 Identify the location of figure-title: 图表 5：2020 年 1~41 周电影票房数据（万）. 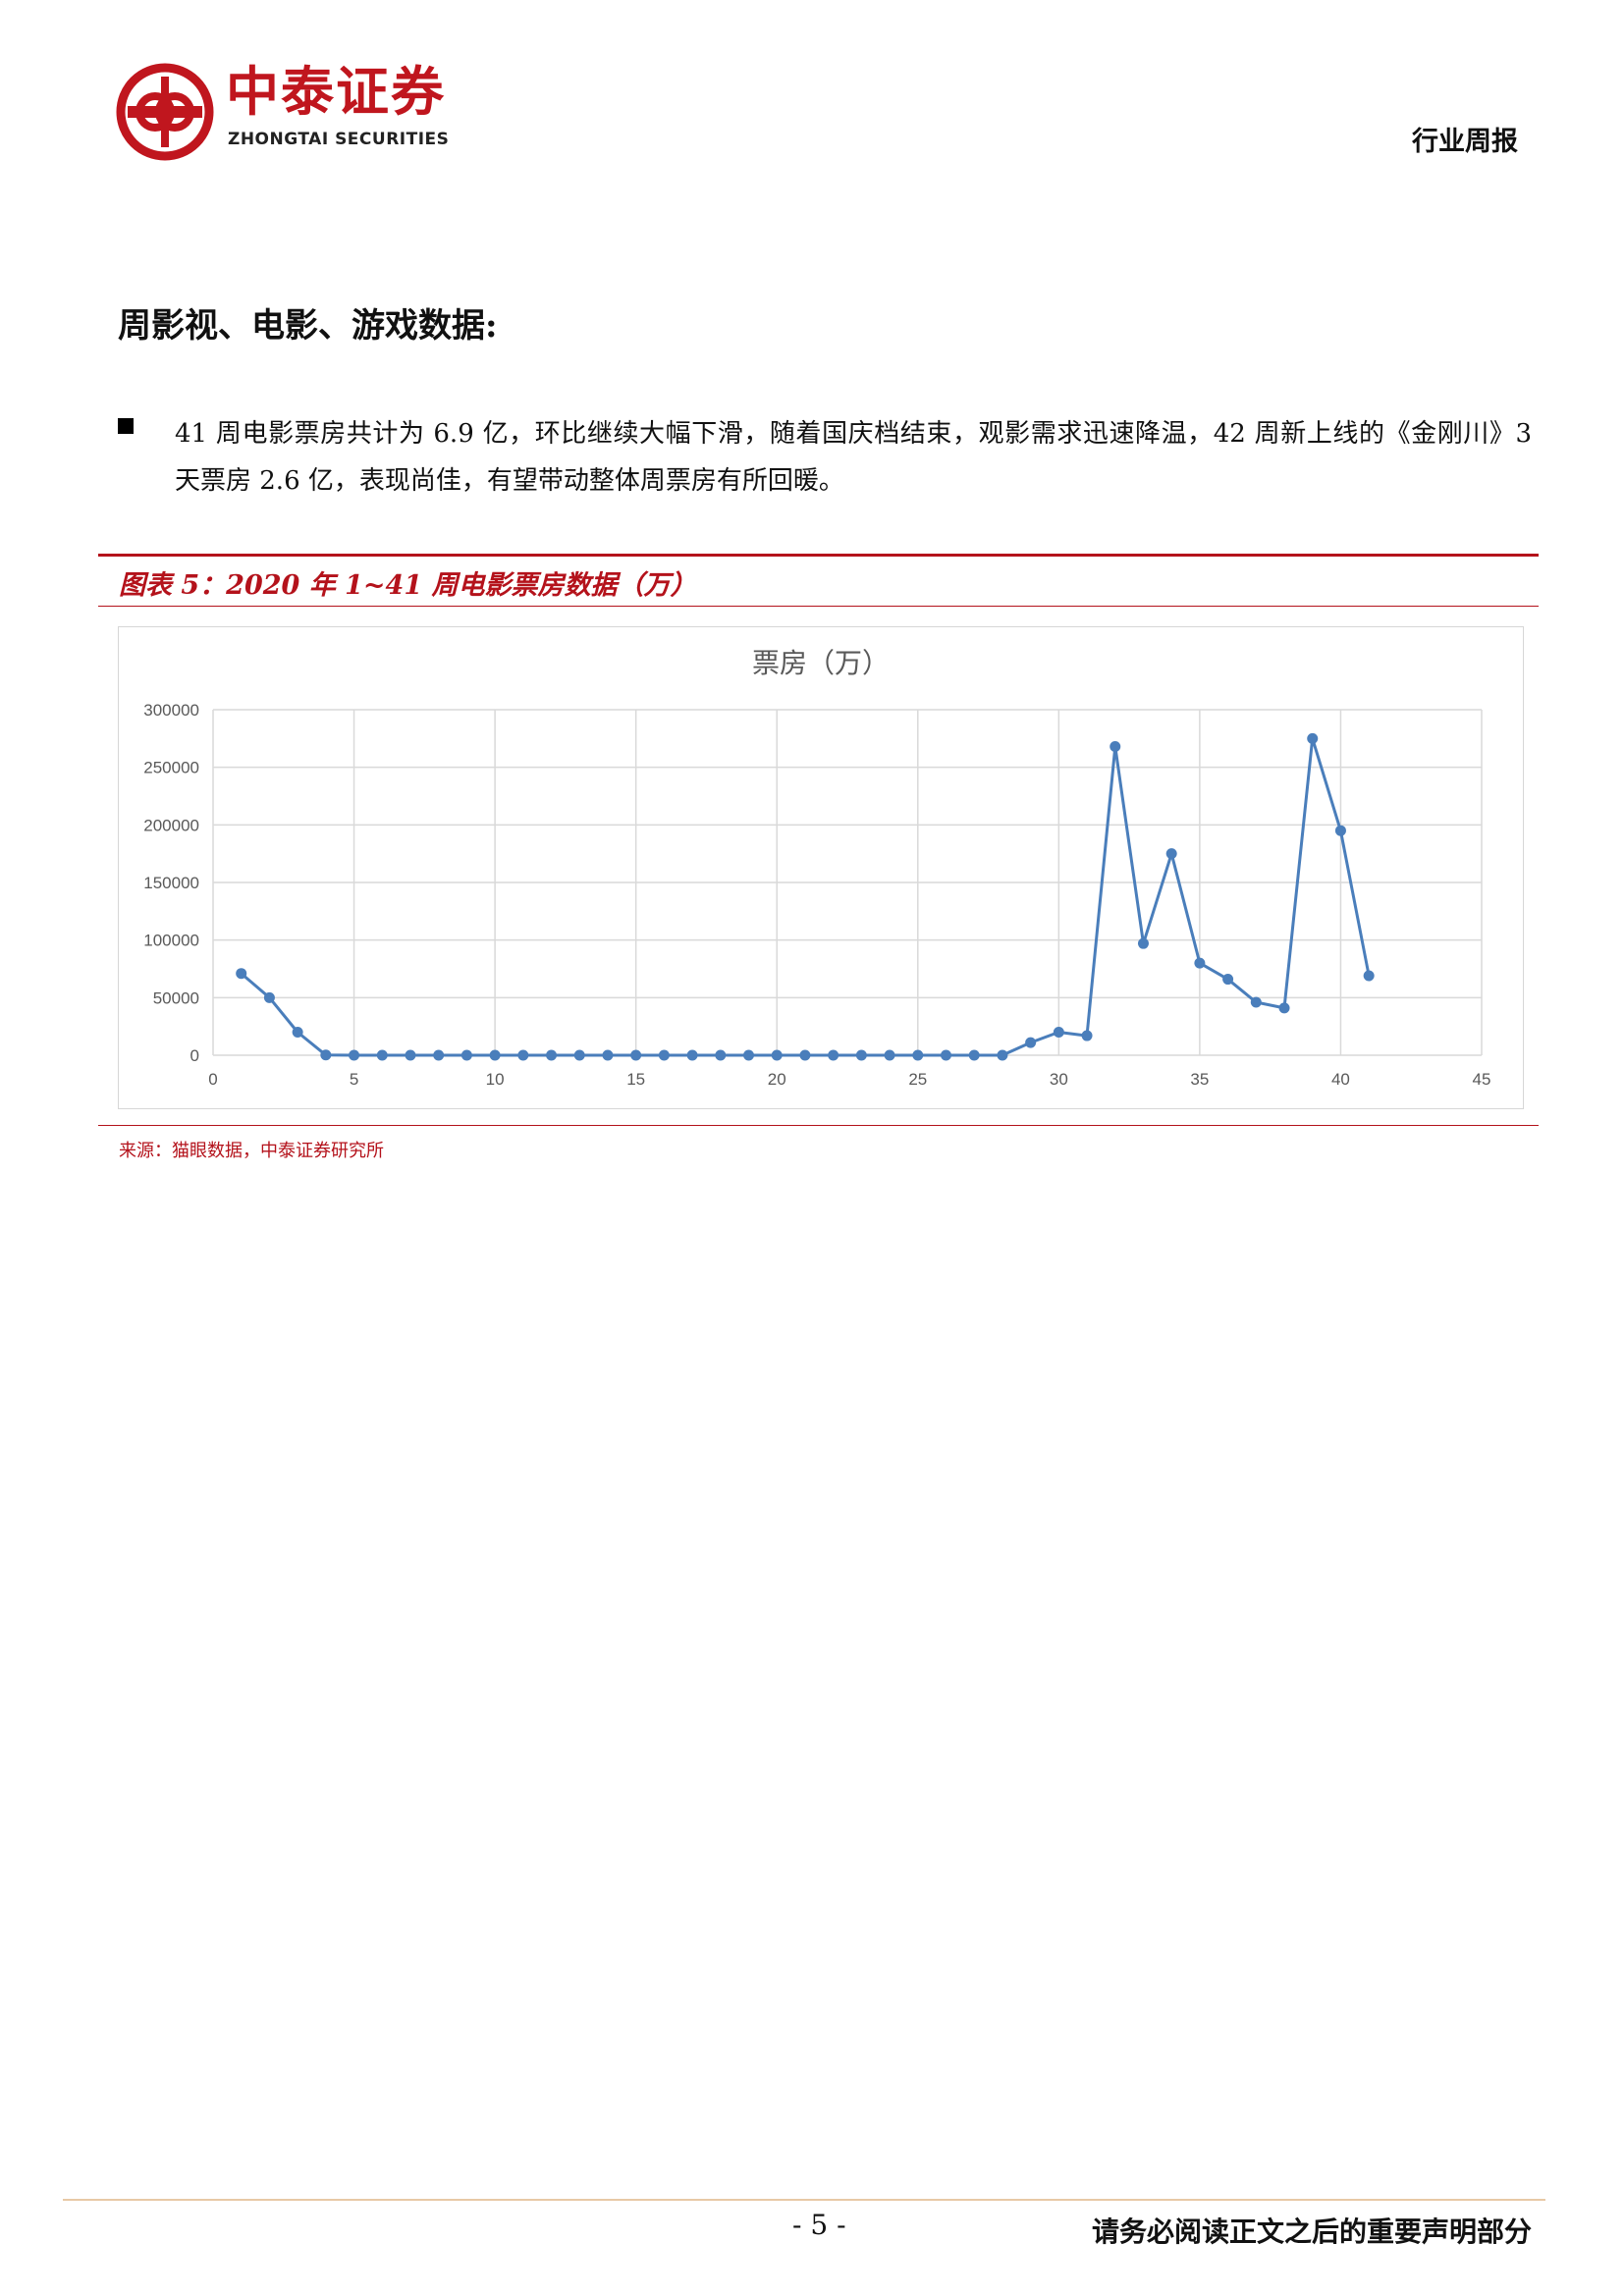
(408, 586).